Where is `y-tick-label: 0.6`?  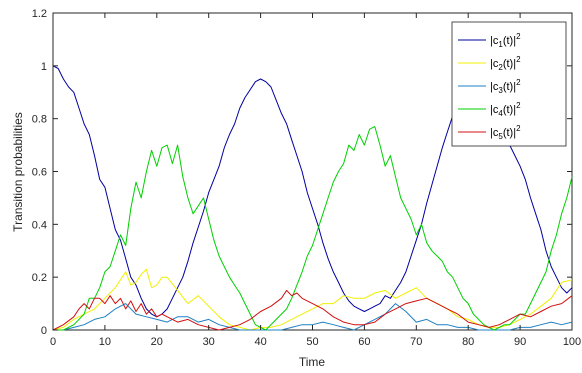 y-tick-label: 0.6 is located at coordinates (39, 173).